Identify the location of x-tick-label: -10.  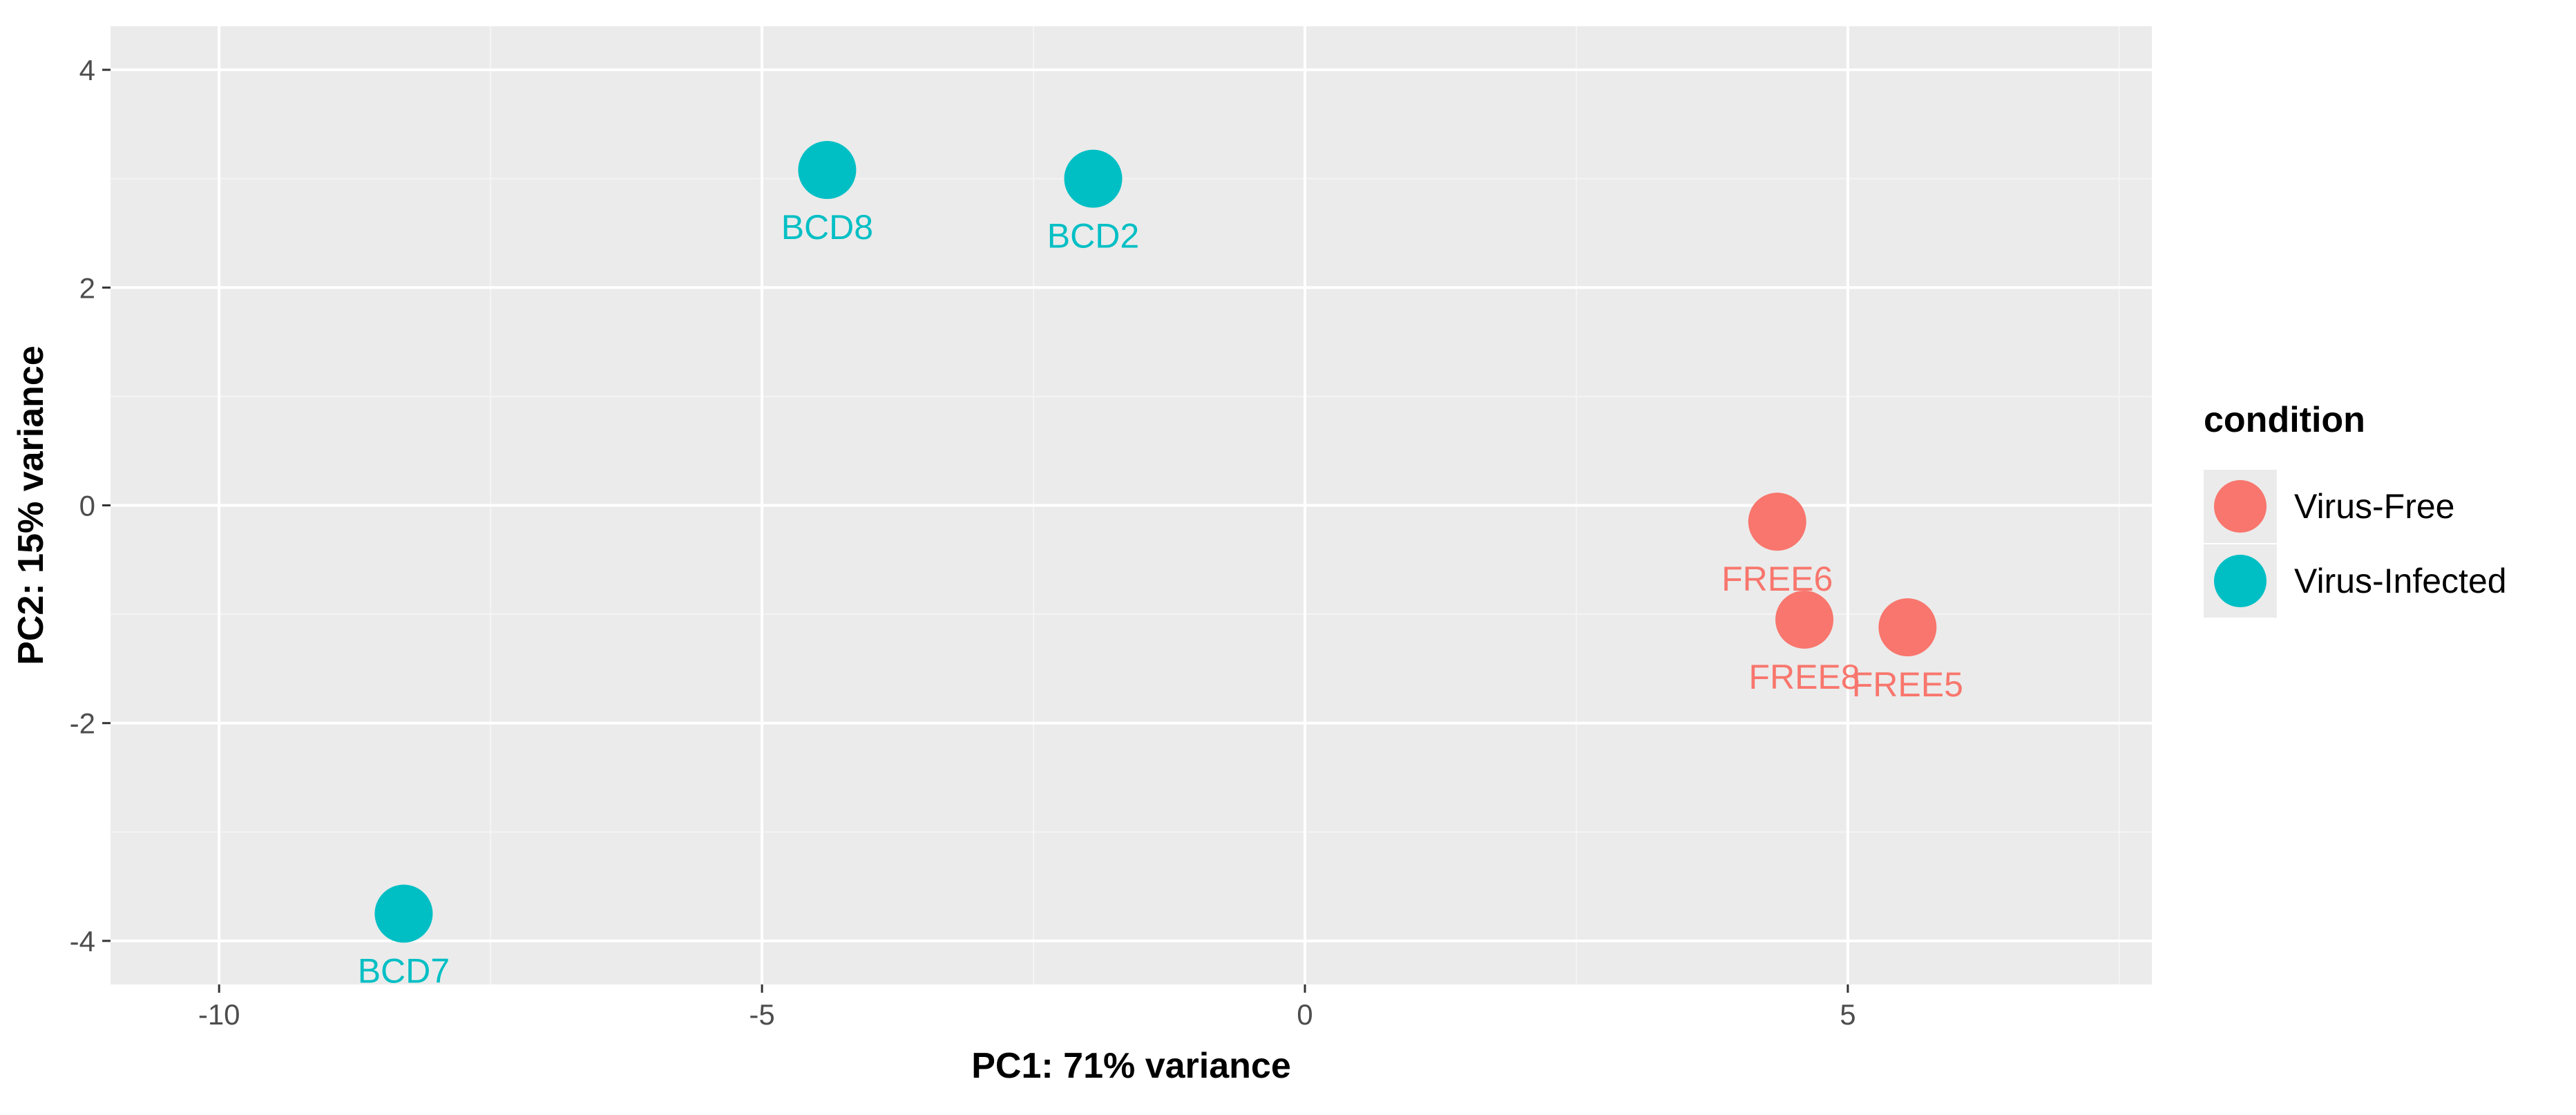
(219, 1015).